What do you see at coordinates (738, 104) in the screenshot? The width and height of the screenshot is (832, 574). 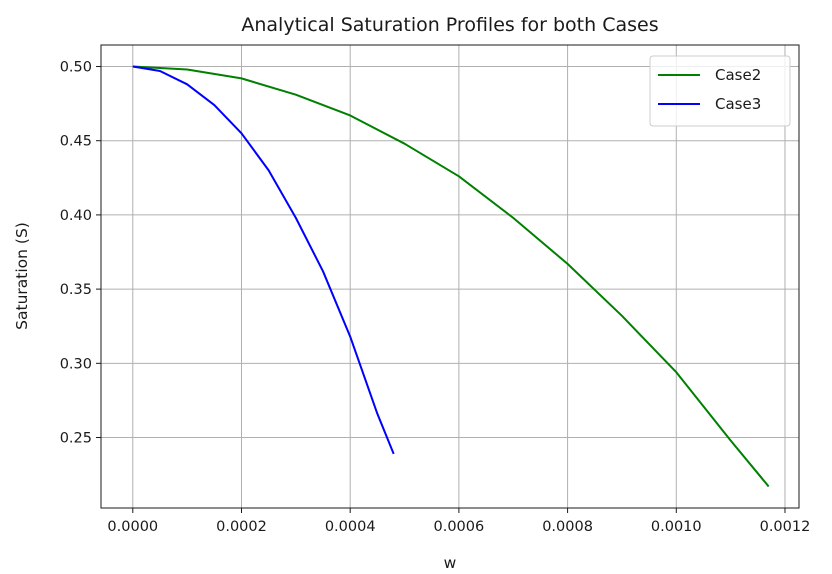 I see `legend-label-case3: Case3` at bounding box center [738, 104].